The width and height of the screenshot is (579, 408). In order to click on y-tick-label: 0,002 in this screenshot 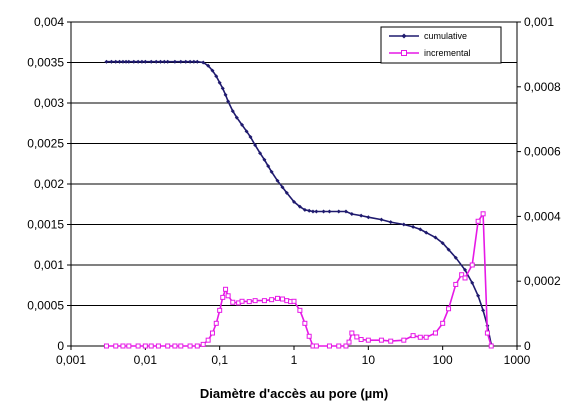, I will do `click(49, 184)`.